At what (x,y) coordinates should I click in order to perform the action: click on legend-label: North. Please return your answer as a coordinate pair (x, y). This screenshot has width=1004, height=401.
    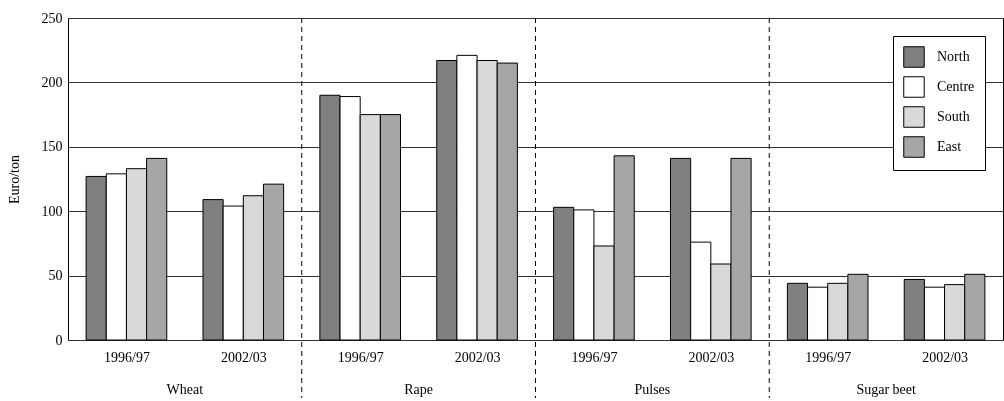
    Looking at the image, I should click on (953, 56).